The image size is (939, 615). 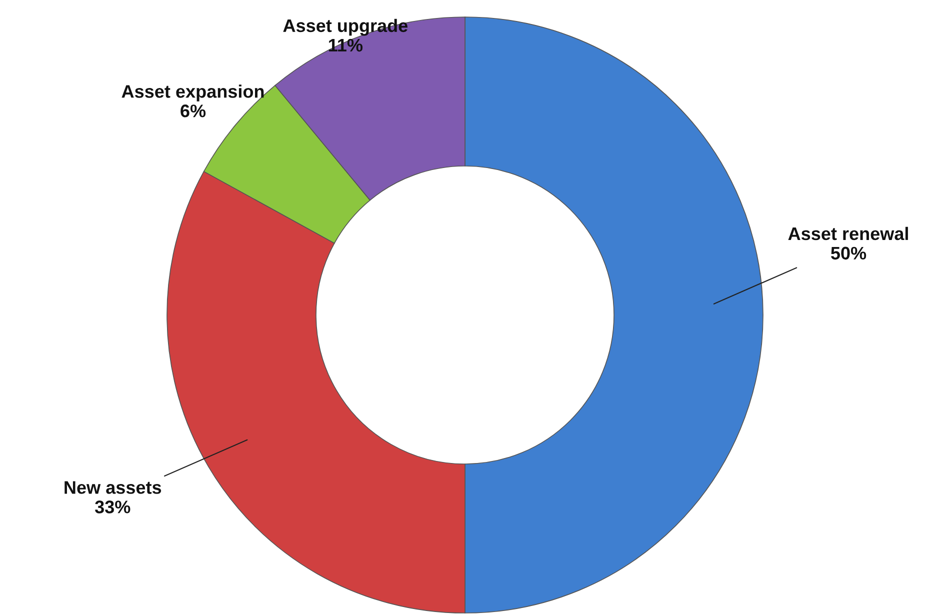 What do you see at coordinates (848, 253) in the screenshot?
I see `data-label: 50%` at bounding box center [848, 253].